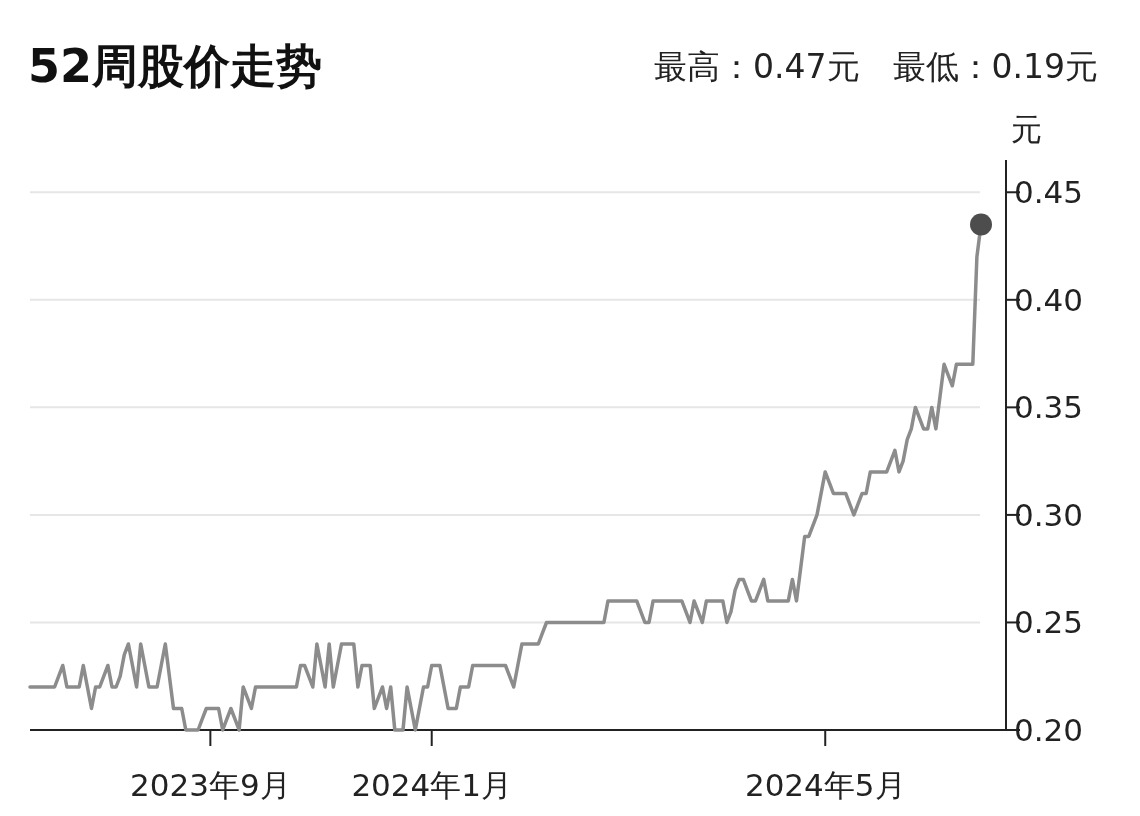 This screenshot has height=816, width=1140. I want to click on y-tick-label: 0.30, so click(1049, 514).